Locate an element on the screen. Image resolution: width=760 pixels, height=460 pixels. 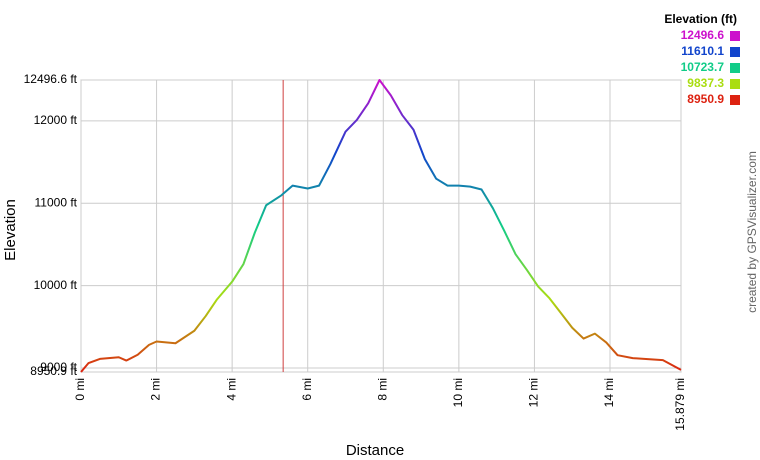
x-tick-label: 14 mi is located at coordinates (609, 392).